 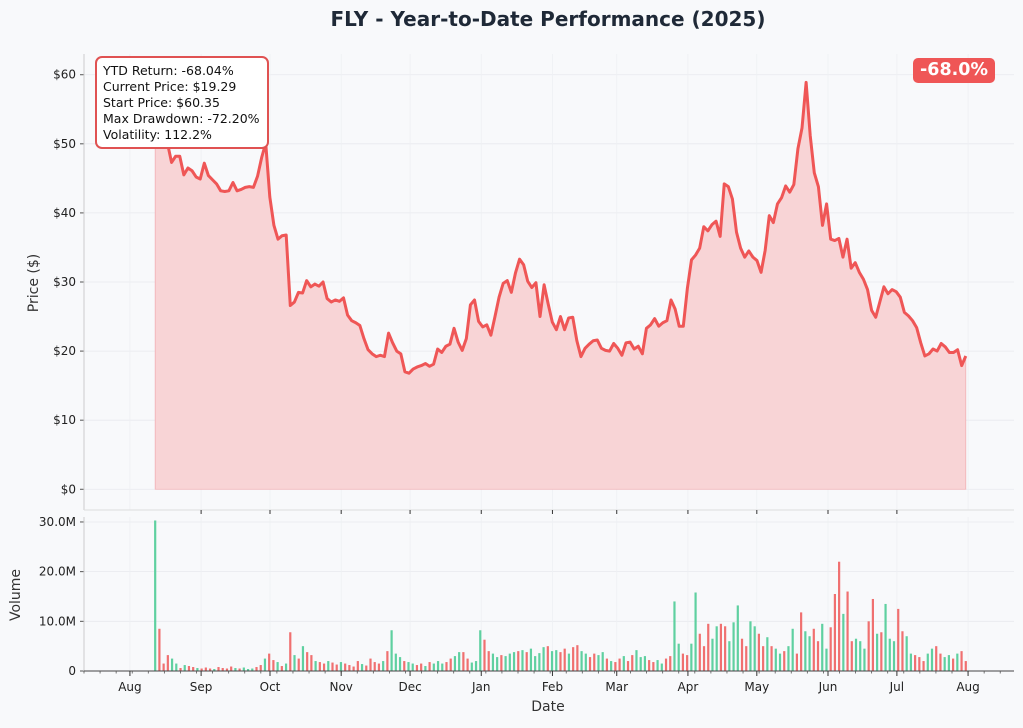 I want to click on x-tick-label: Jan, so click(x=481, y=687).